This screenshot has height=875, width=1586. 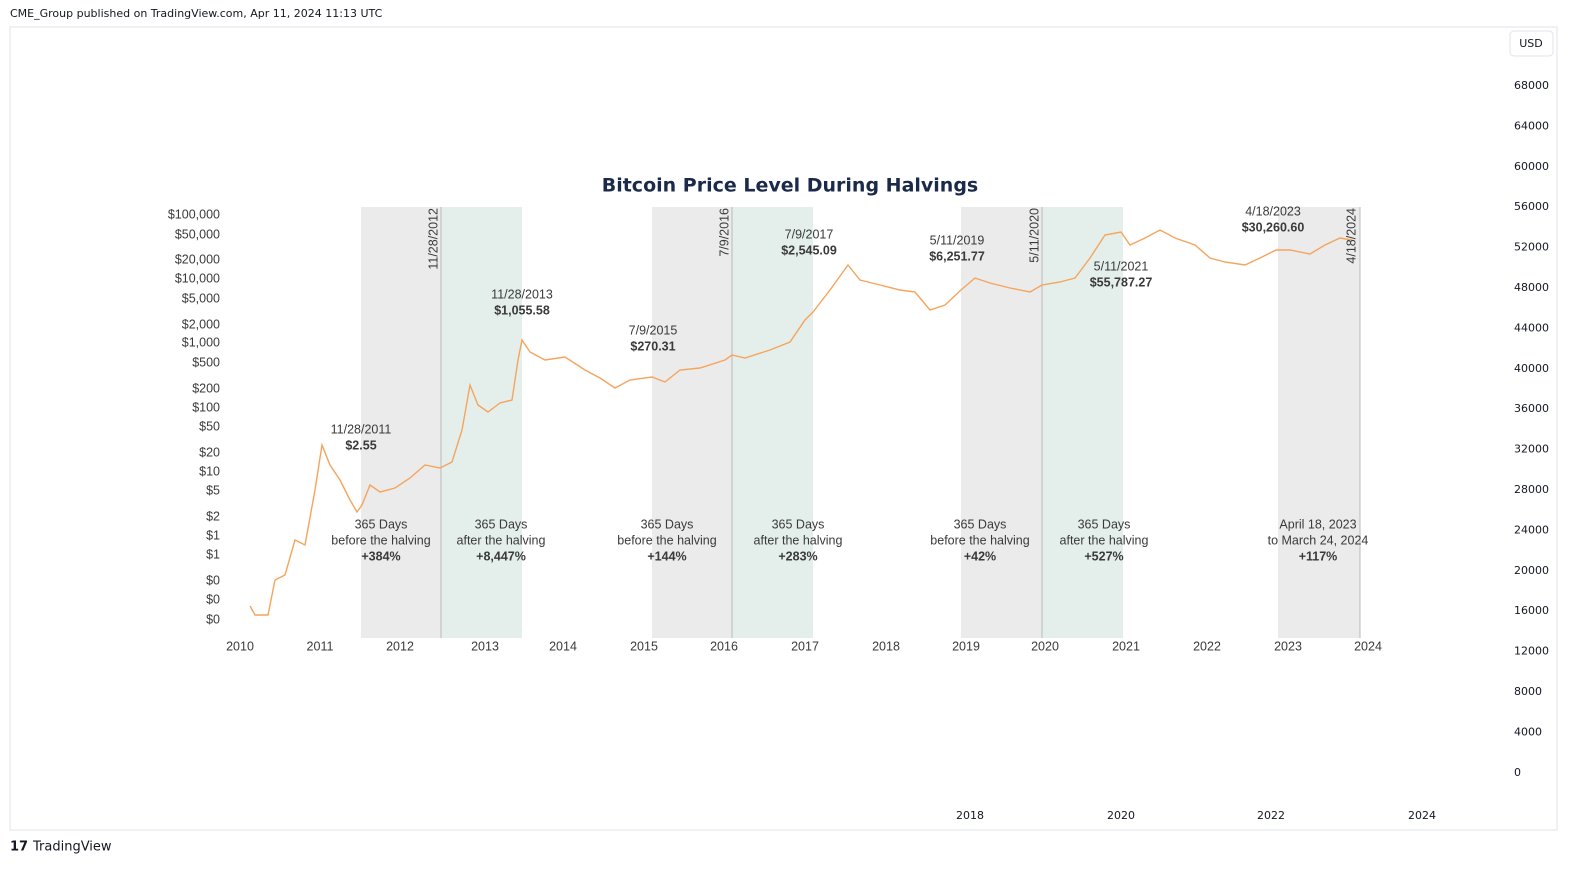 What do you see at coordinates (197, 278) in the screenshot?
I see `image-y-label: $10,000` at bounding box center [197, 278].